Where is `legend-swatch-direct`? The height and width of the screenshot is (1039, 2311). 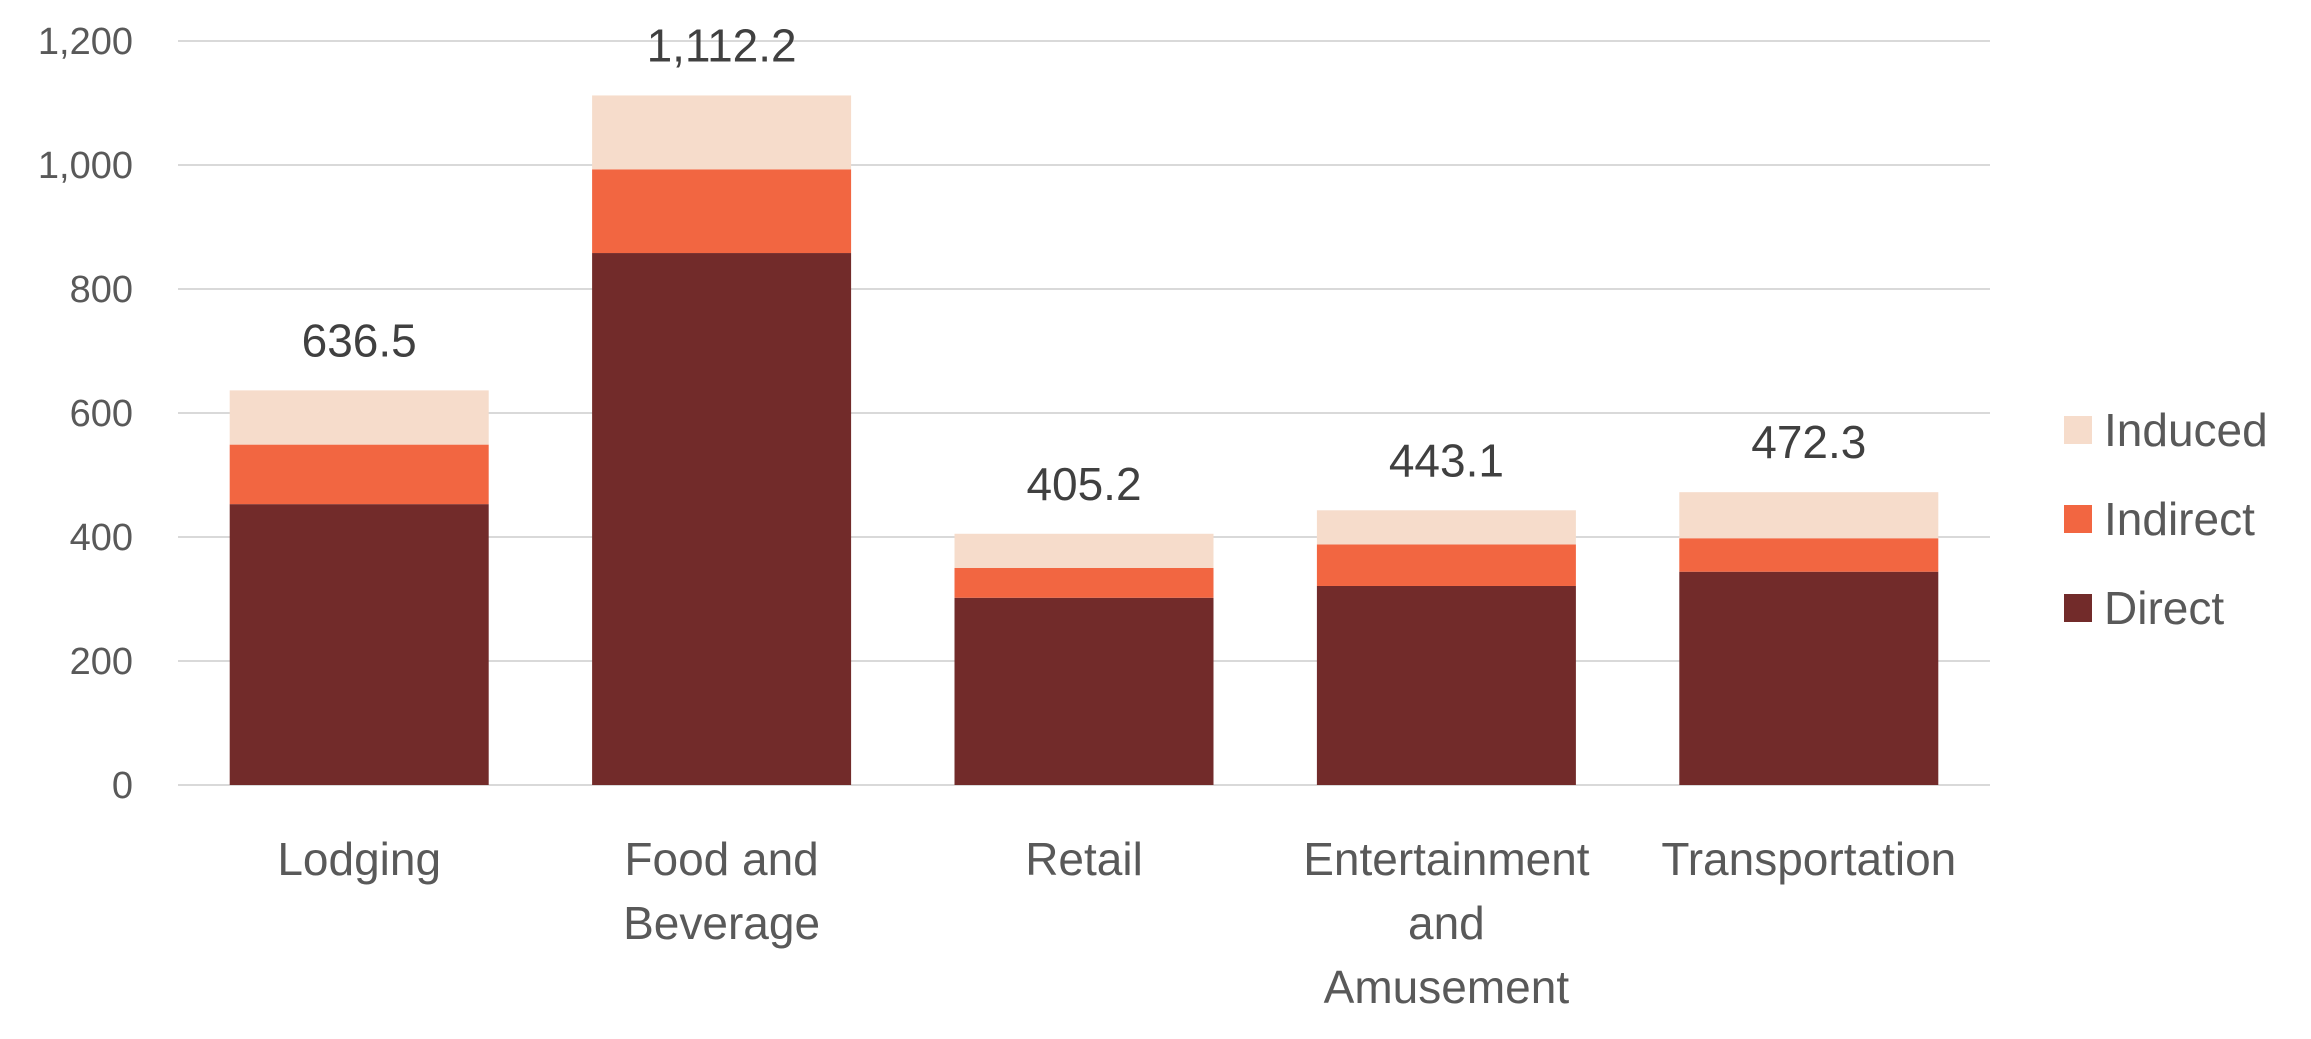 legend-swatch-direct is located at coordinates (2078, 608).